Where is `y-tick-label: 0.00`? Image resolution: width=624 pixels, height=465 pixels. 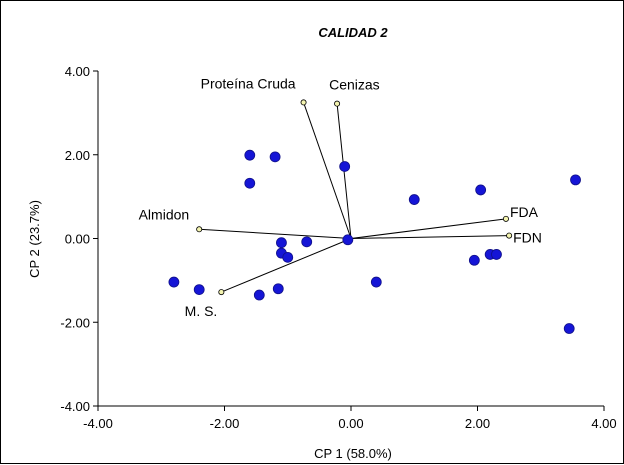 y-tick-label: 0.00 is located at coordinates (77, 239).